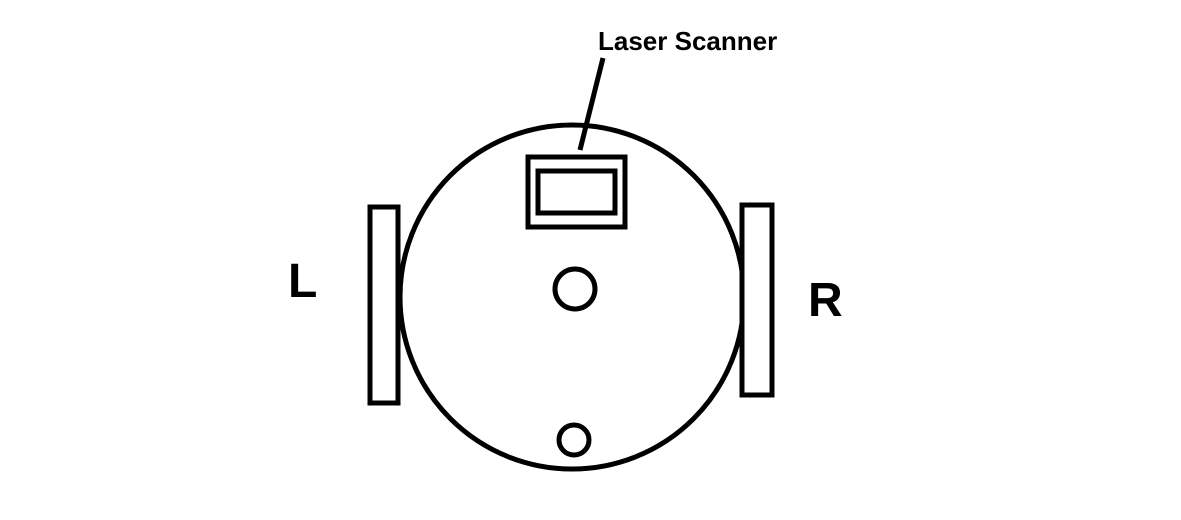 This screenshot has width=1181, height=520. I want to click on right-wheel, so click(757, 300).